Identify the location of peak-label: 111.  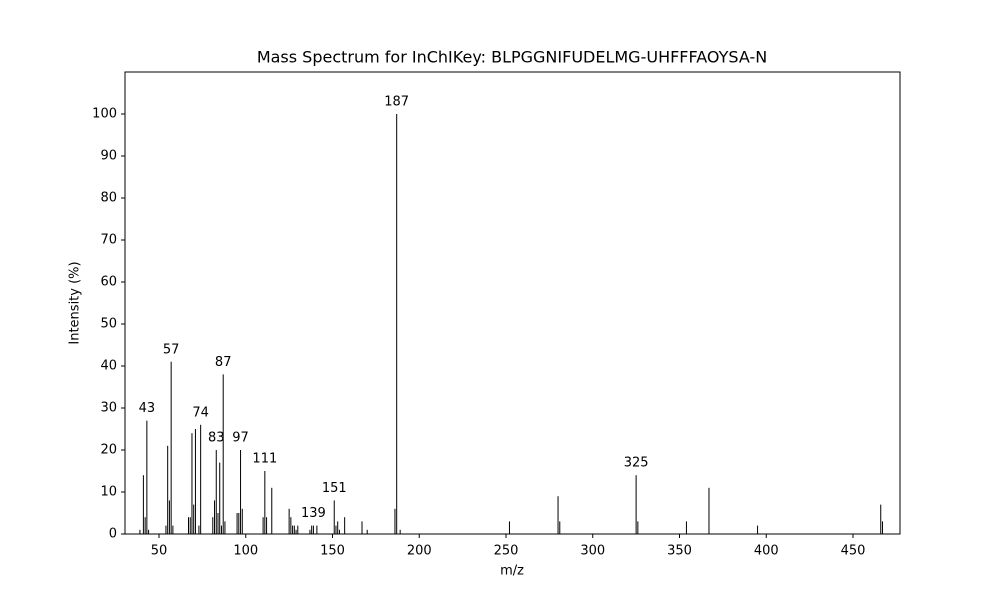
(264, 459).